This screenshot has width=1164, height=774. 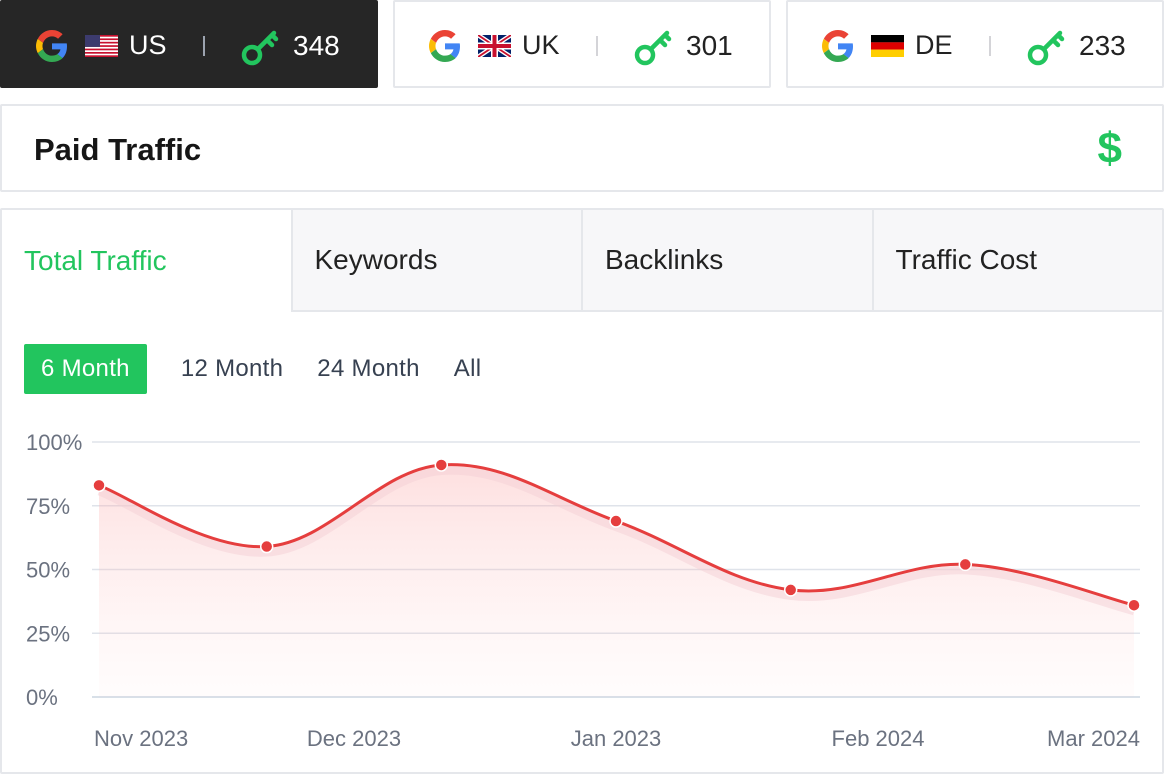 I want to click on us-flag-icon, so click(x=101, y=46).